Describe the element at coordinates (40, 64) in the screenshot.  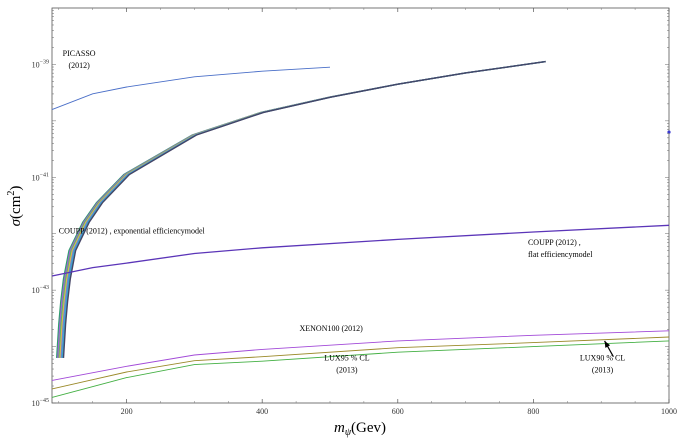
I see `y-tick-label-0: 10−39` at that location.